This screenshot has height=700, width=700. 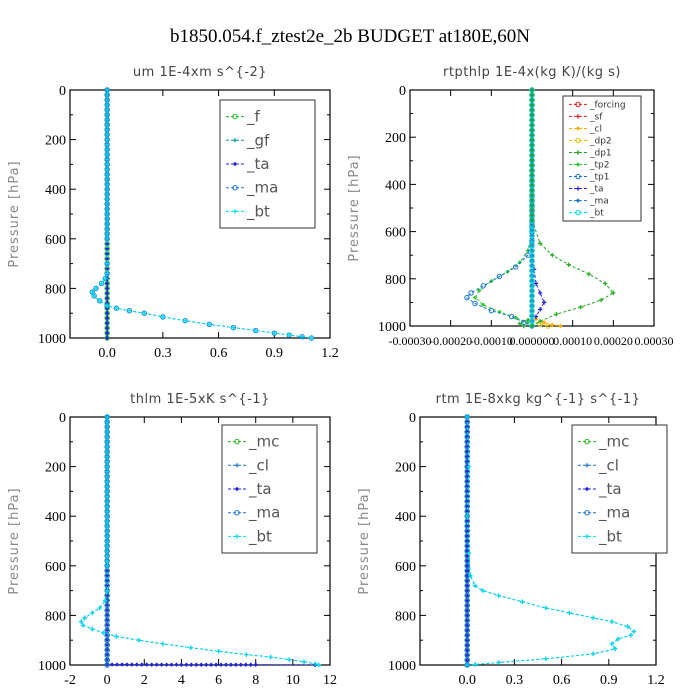 I want to click on x-tick-label: 6, so click(x=218, y=680).